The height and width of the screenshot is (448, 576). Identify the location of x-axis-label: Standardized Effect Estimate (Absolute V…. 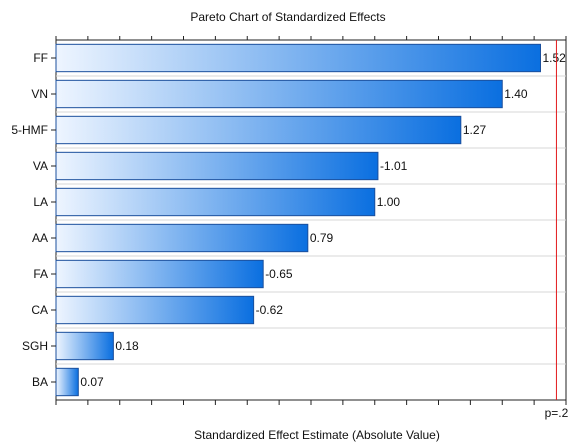
(317, 435).